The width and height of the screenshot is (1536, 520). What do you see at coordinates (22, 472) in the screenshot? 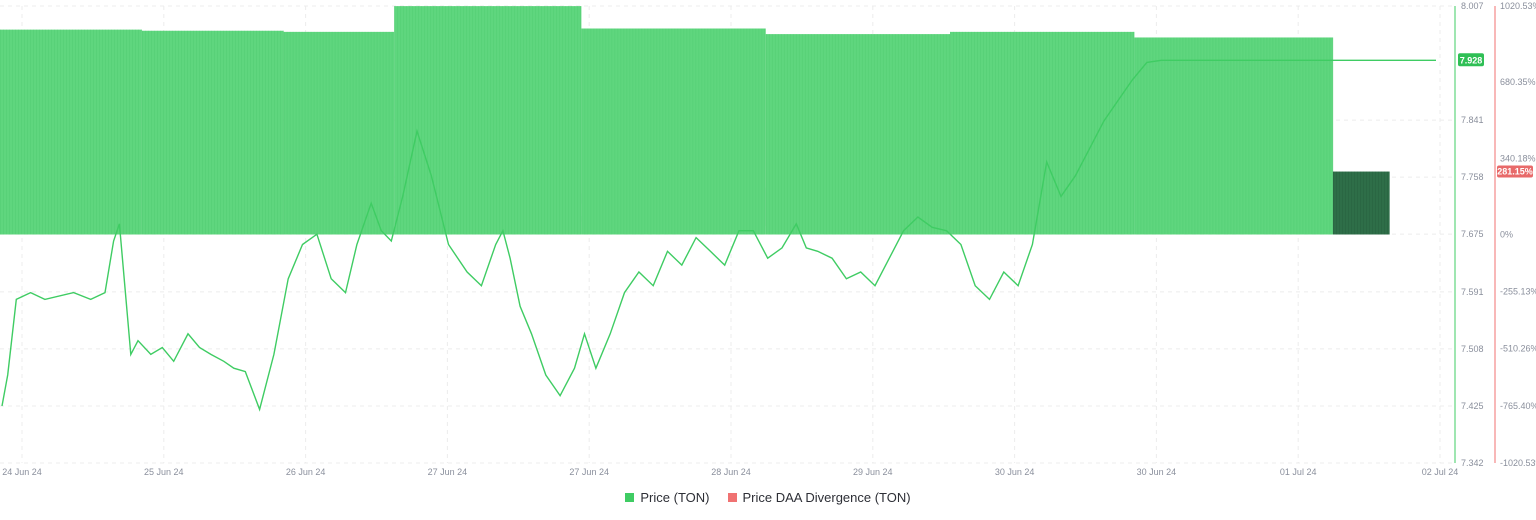
I see `x-tick-label: 24 Jun 24` at bounding box center [22, 472].